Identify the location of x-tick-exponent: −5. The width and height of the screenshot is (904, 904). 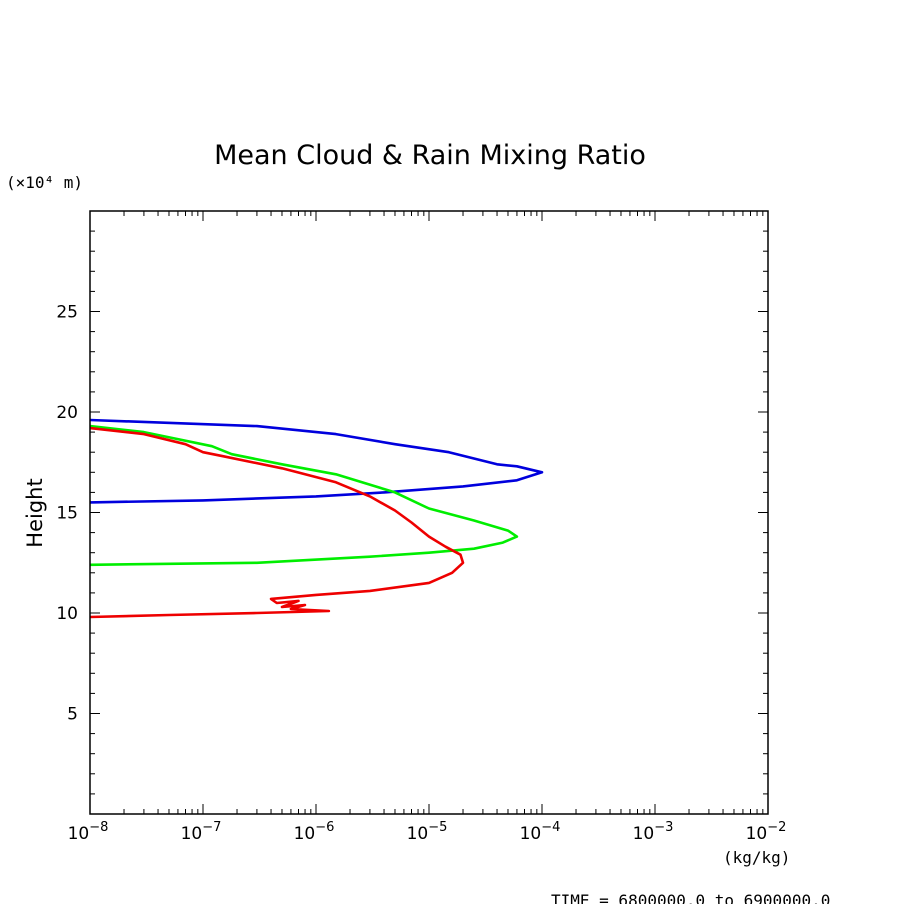
(437, 827).